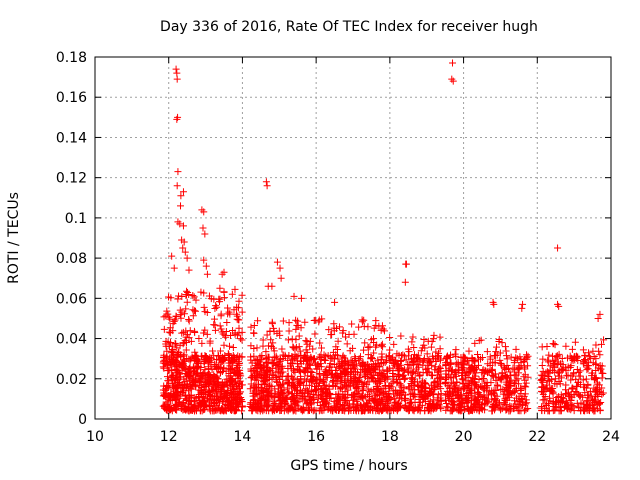  I want to click on y-tick-label: 0.18, so click(71, 58).